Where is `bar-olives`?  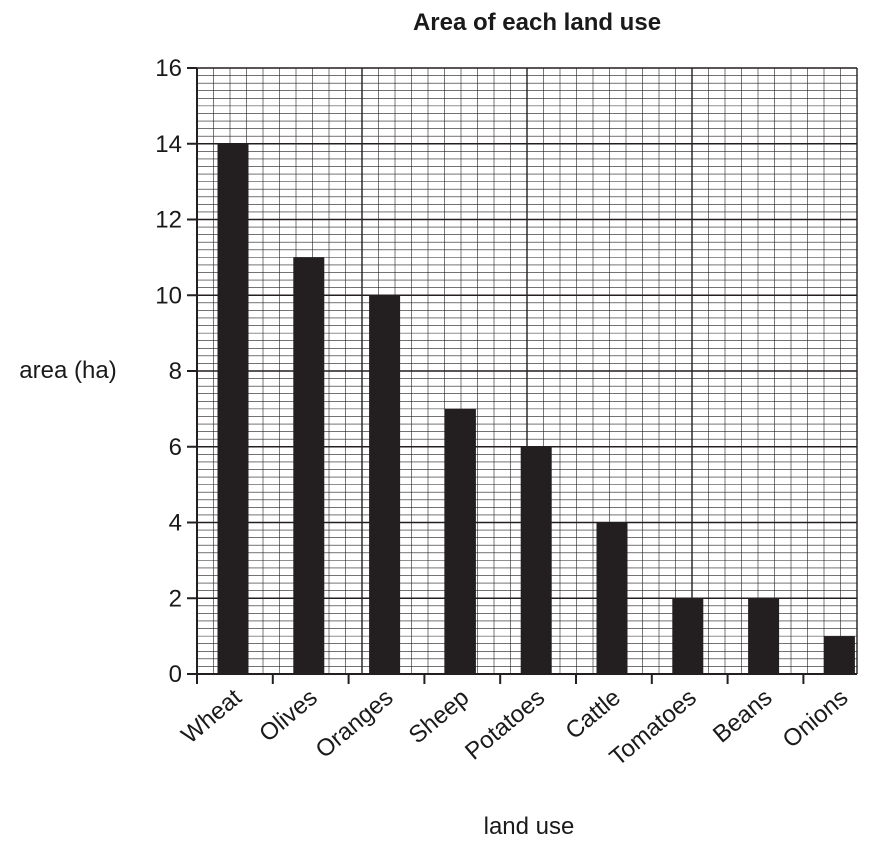
bar-olives is located at coordinates (309, 465).